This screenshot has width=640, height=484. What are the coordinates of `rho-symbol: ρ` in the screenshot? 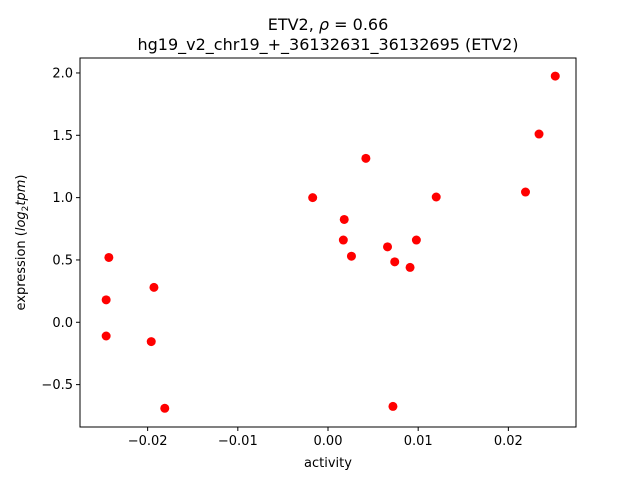 It's located at (324, 24).